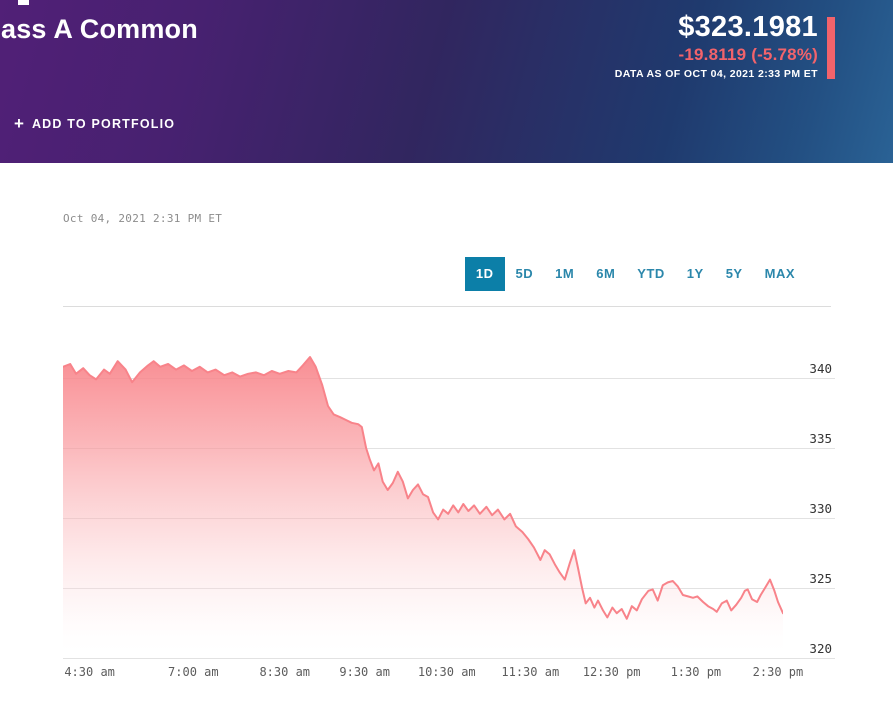 The width and height of the screenshot is (893, 726). I want to click on y-tick-label: 320, so click(820, 648).